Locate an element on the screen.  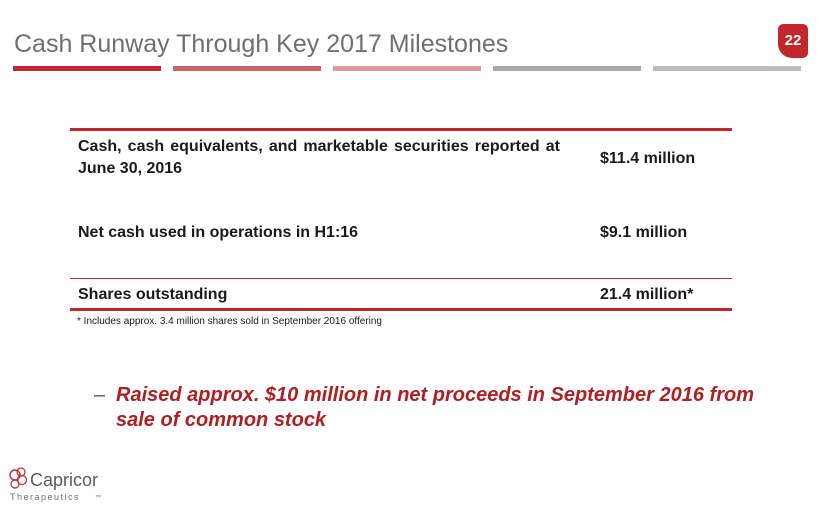
logo-subtitle: Therapeutics is located at coordinates (45, 497).